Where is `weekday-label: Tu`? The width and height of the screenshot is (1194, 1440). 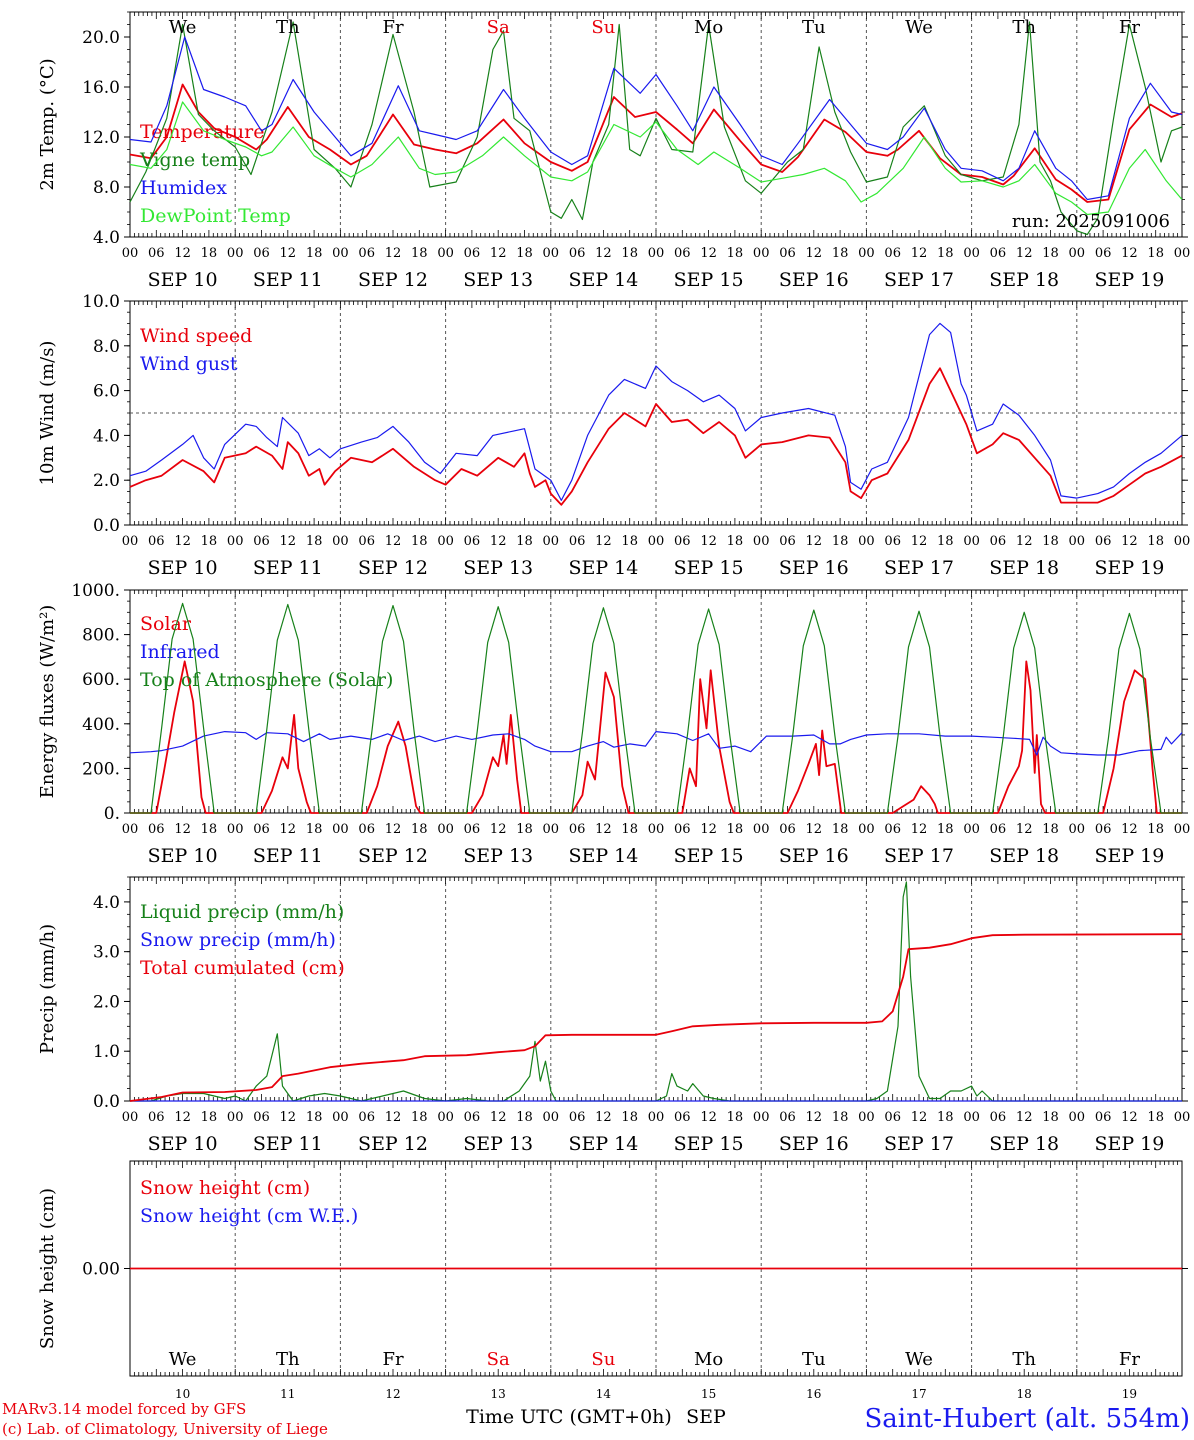 weekday-label: Tu is located at coordinates (814, 1359).